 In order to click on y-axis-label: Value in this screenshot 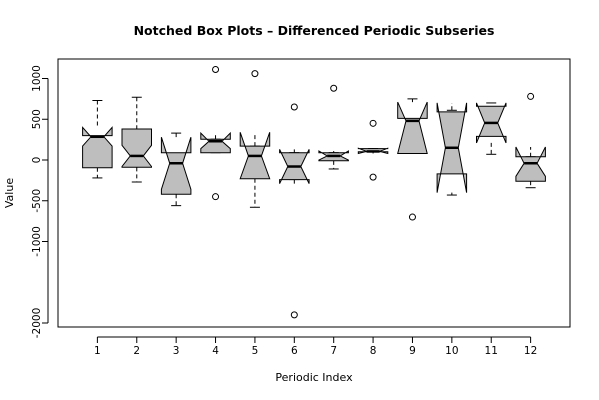, I will do `click(9, 193)`.